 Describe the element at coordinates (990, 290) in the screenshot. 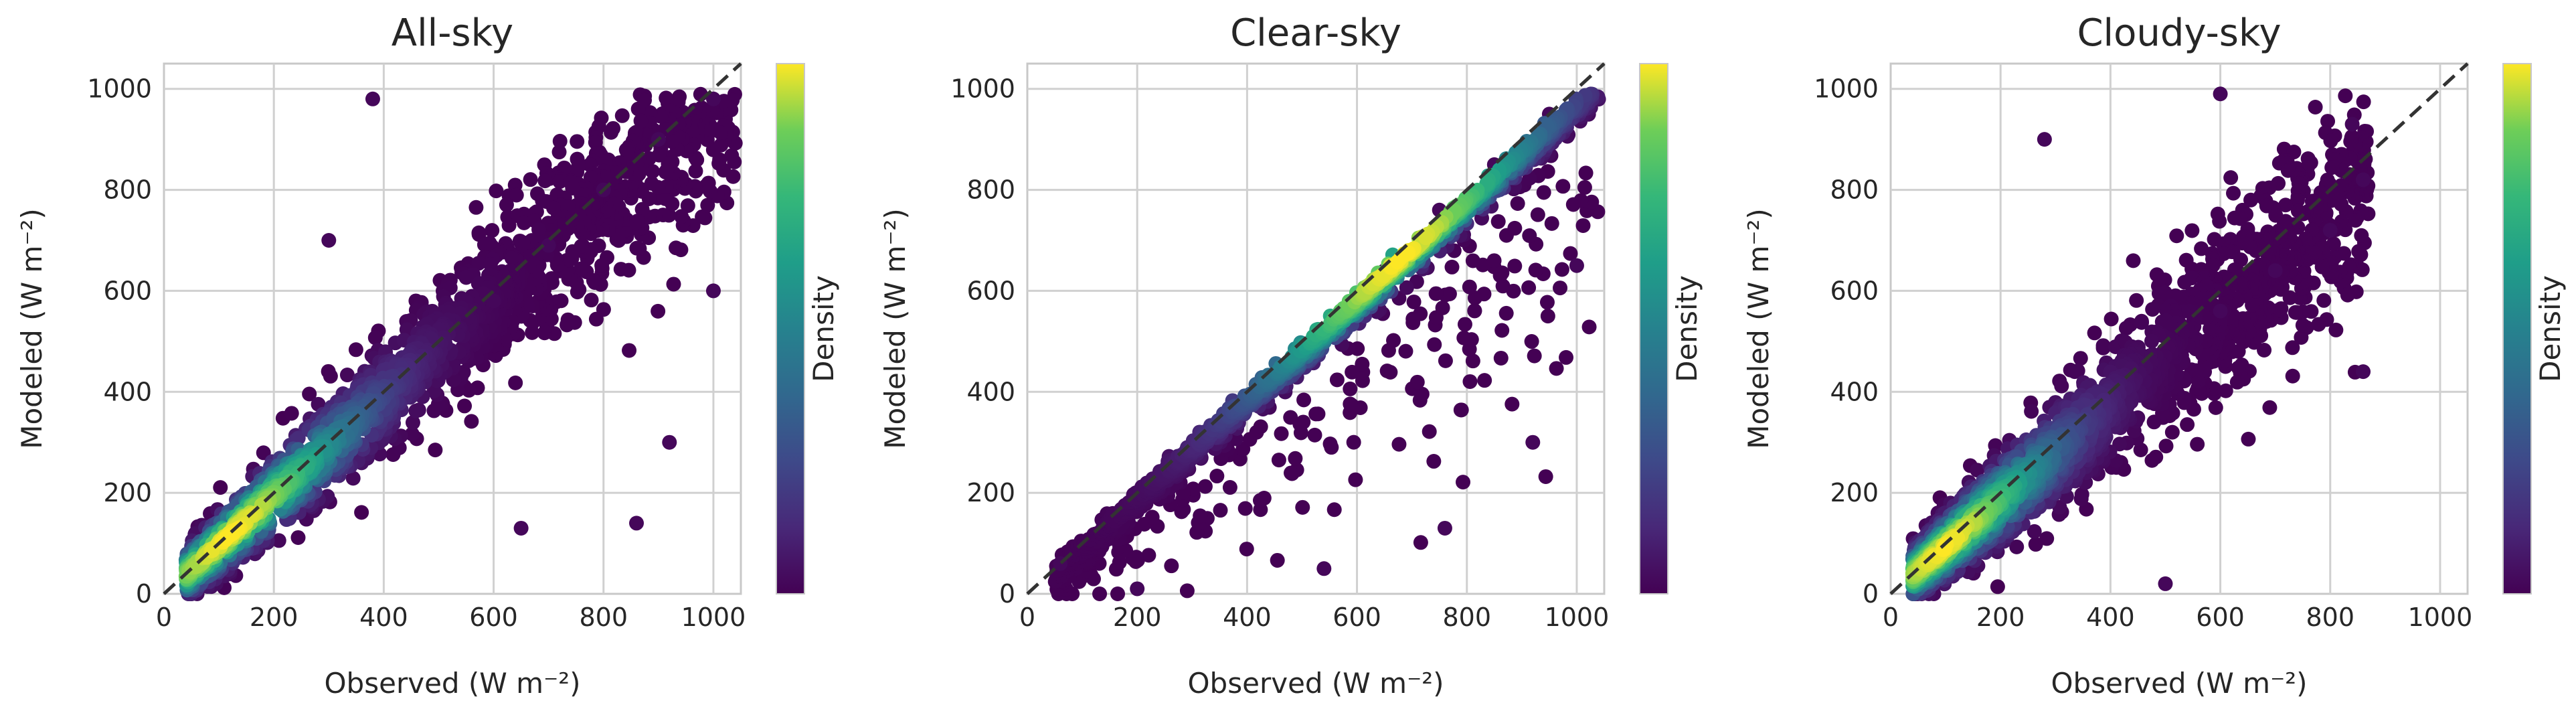

I see `y-tick-label: 600` at that location.